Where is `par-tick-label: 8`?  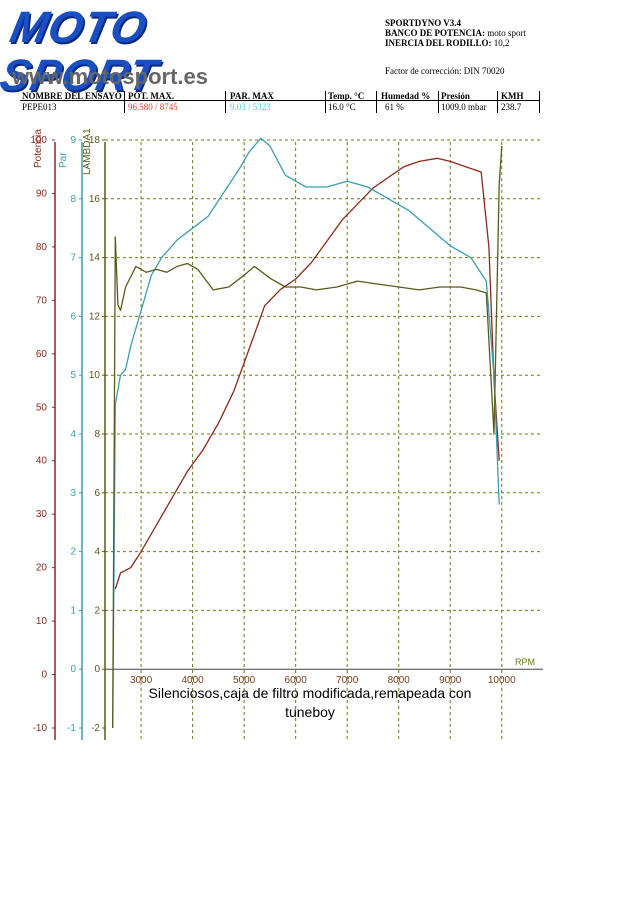
par-tick-label: 8 is located at coordinates (73, 199).